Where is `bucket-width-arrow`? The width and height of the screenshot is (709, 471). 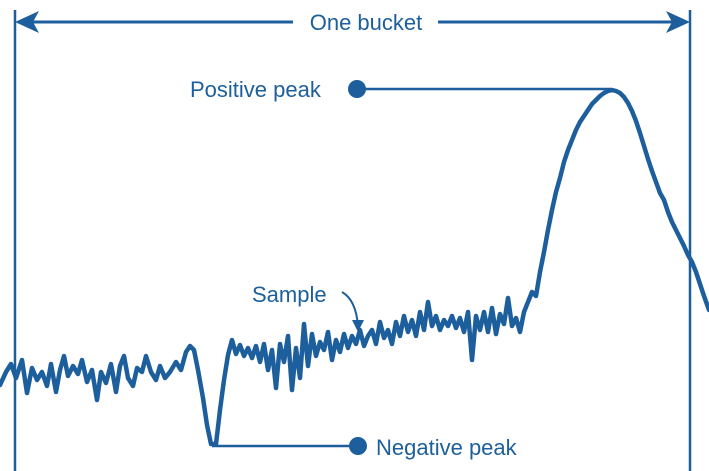
bucket-width-arrow is located at coordinates (352, 22).